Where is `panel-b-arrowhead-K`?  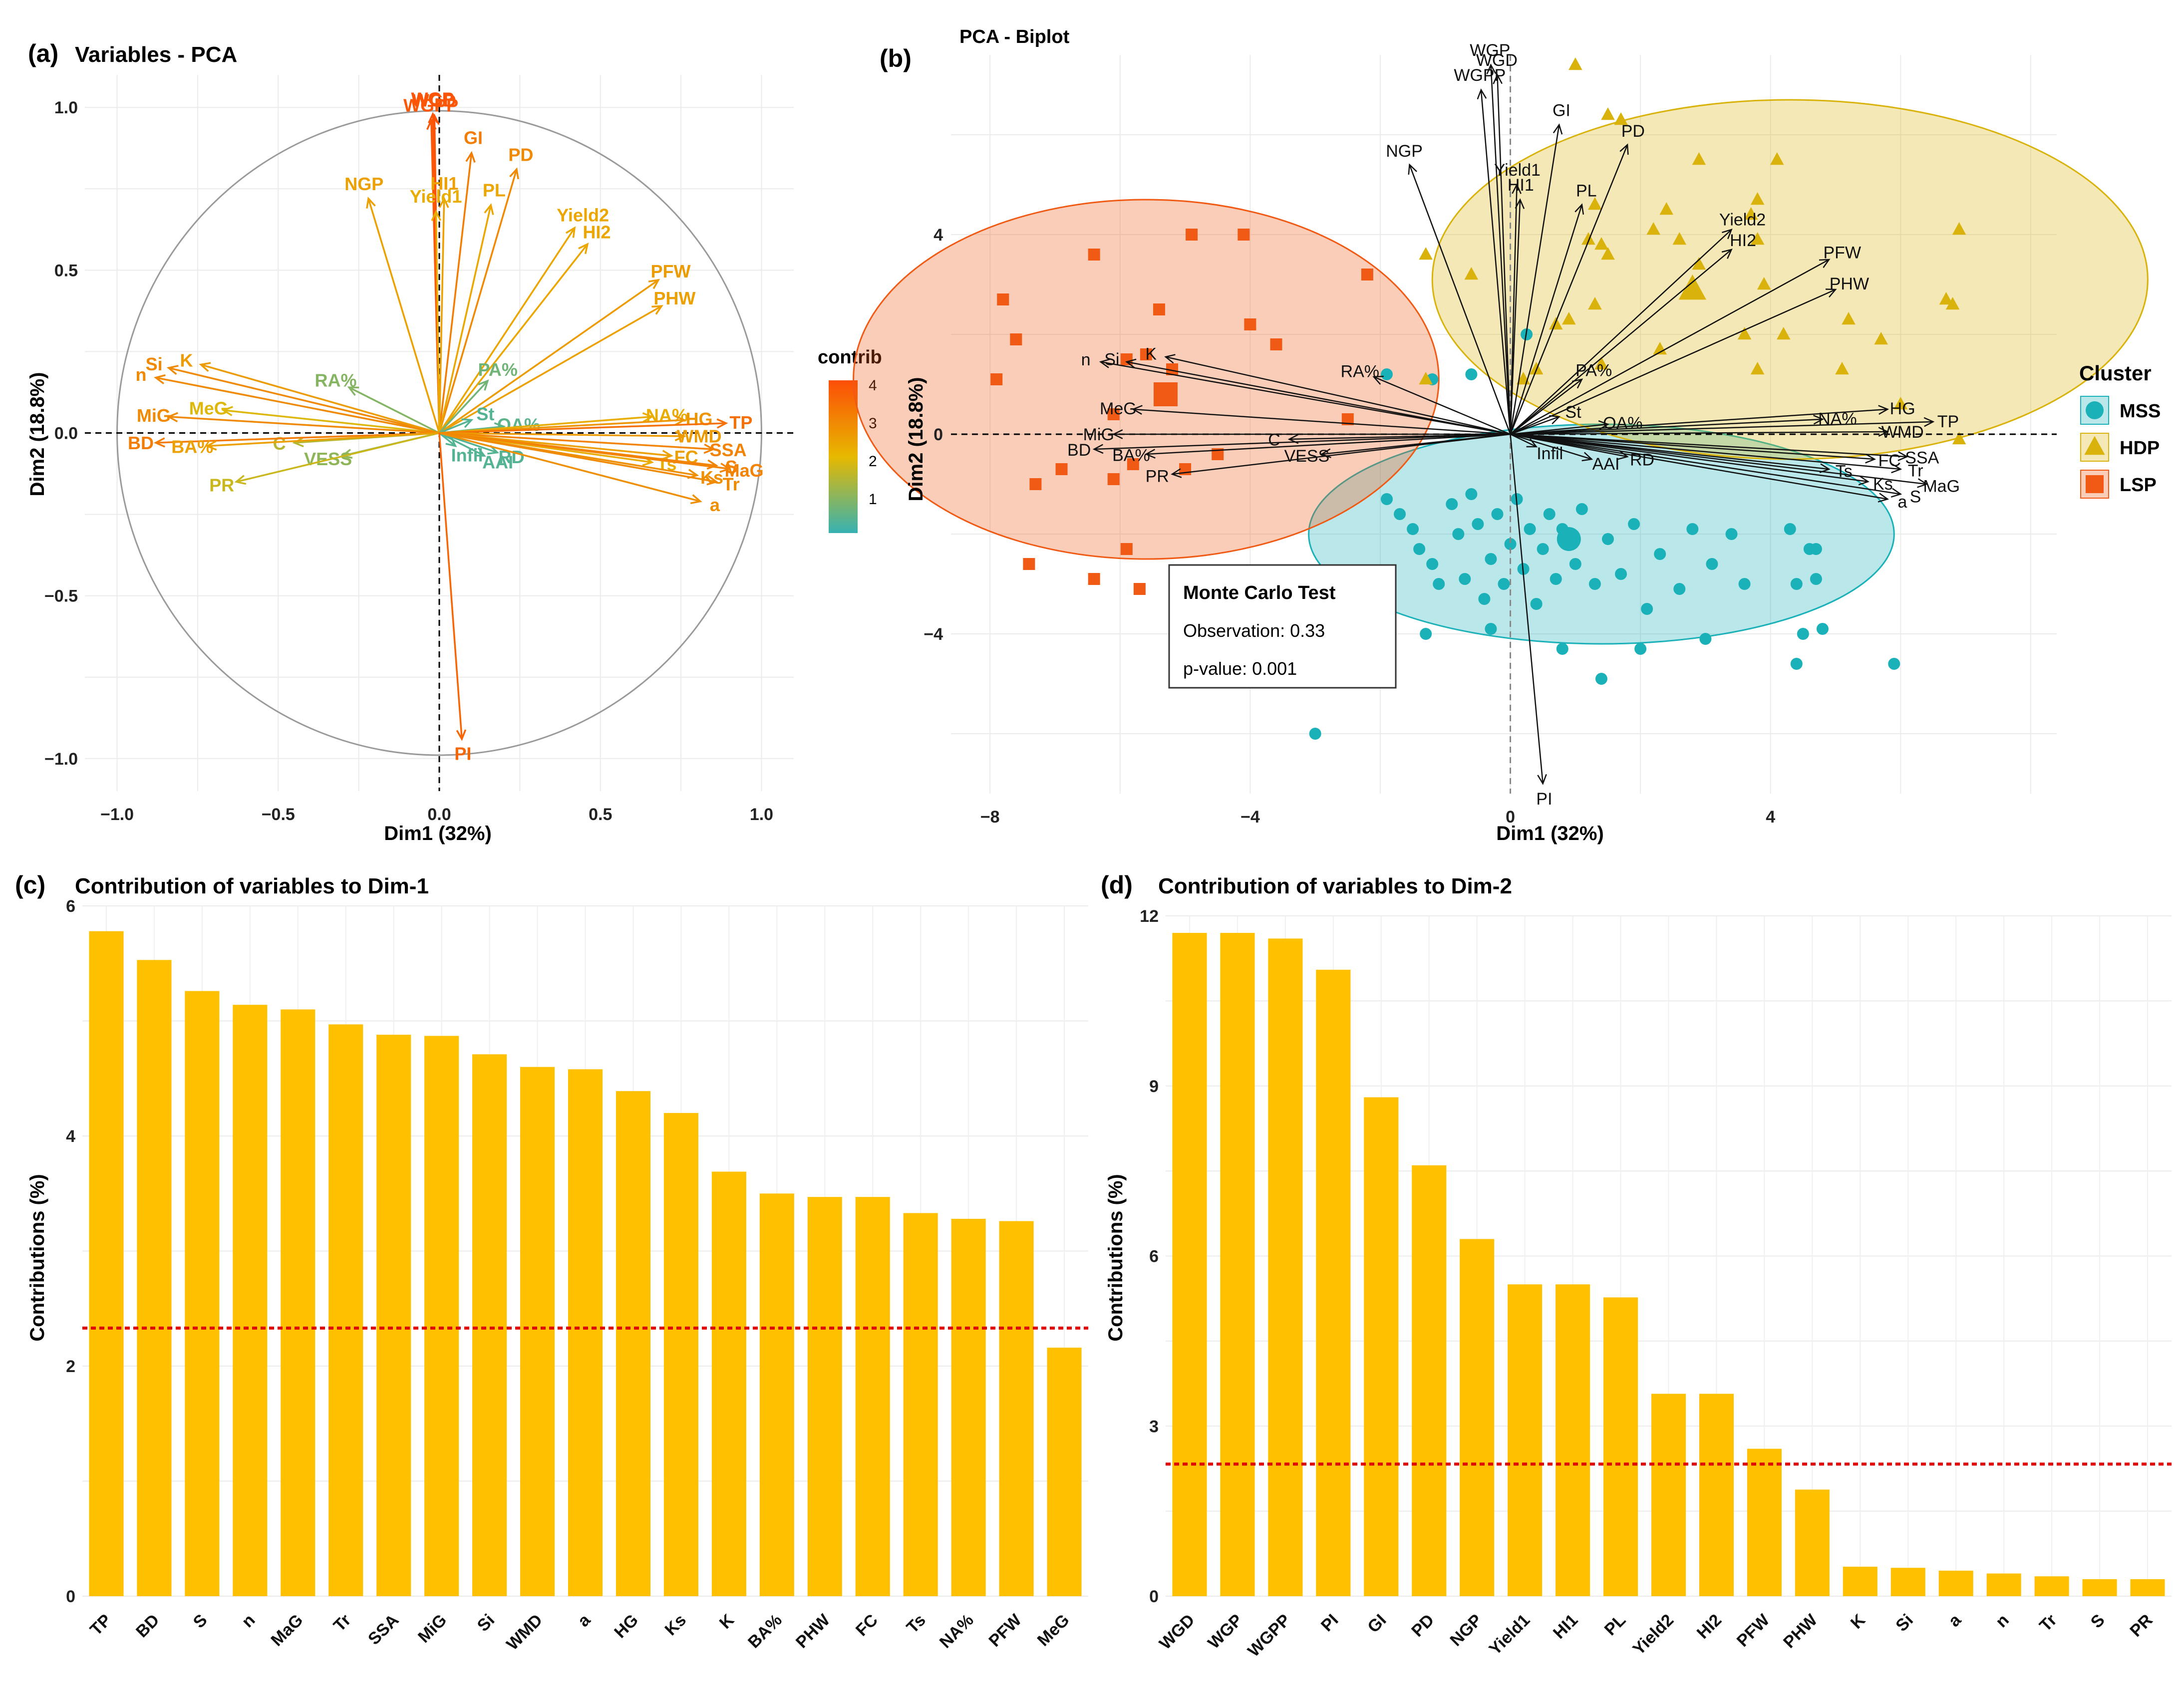
panel-b-arrowhead-K is located at coordinates (1170, 359).